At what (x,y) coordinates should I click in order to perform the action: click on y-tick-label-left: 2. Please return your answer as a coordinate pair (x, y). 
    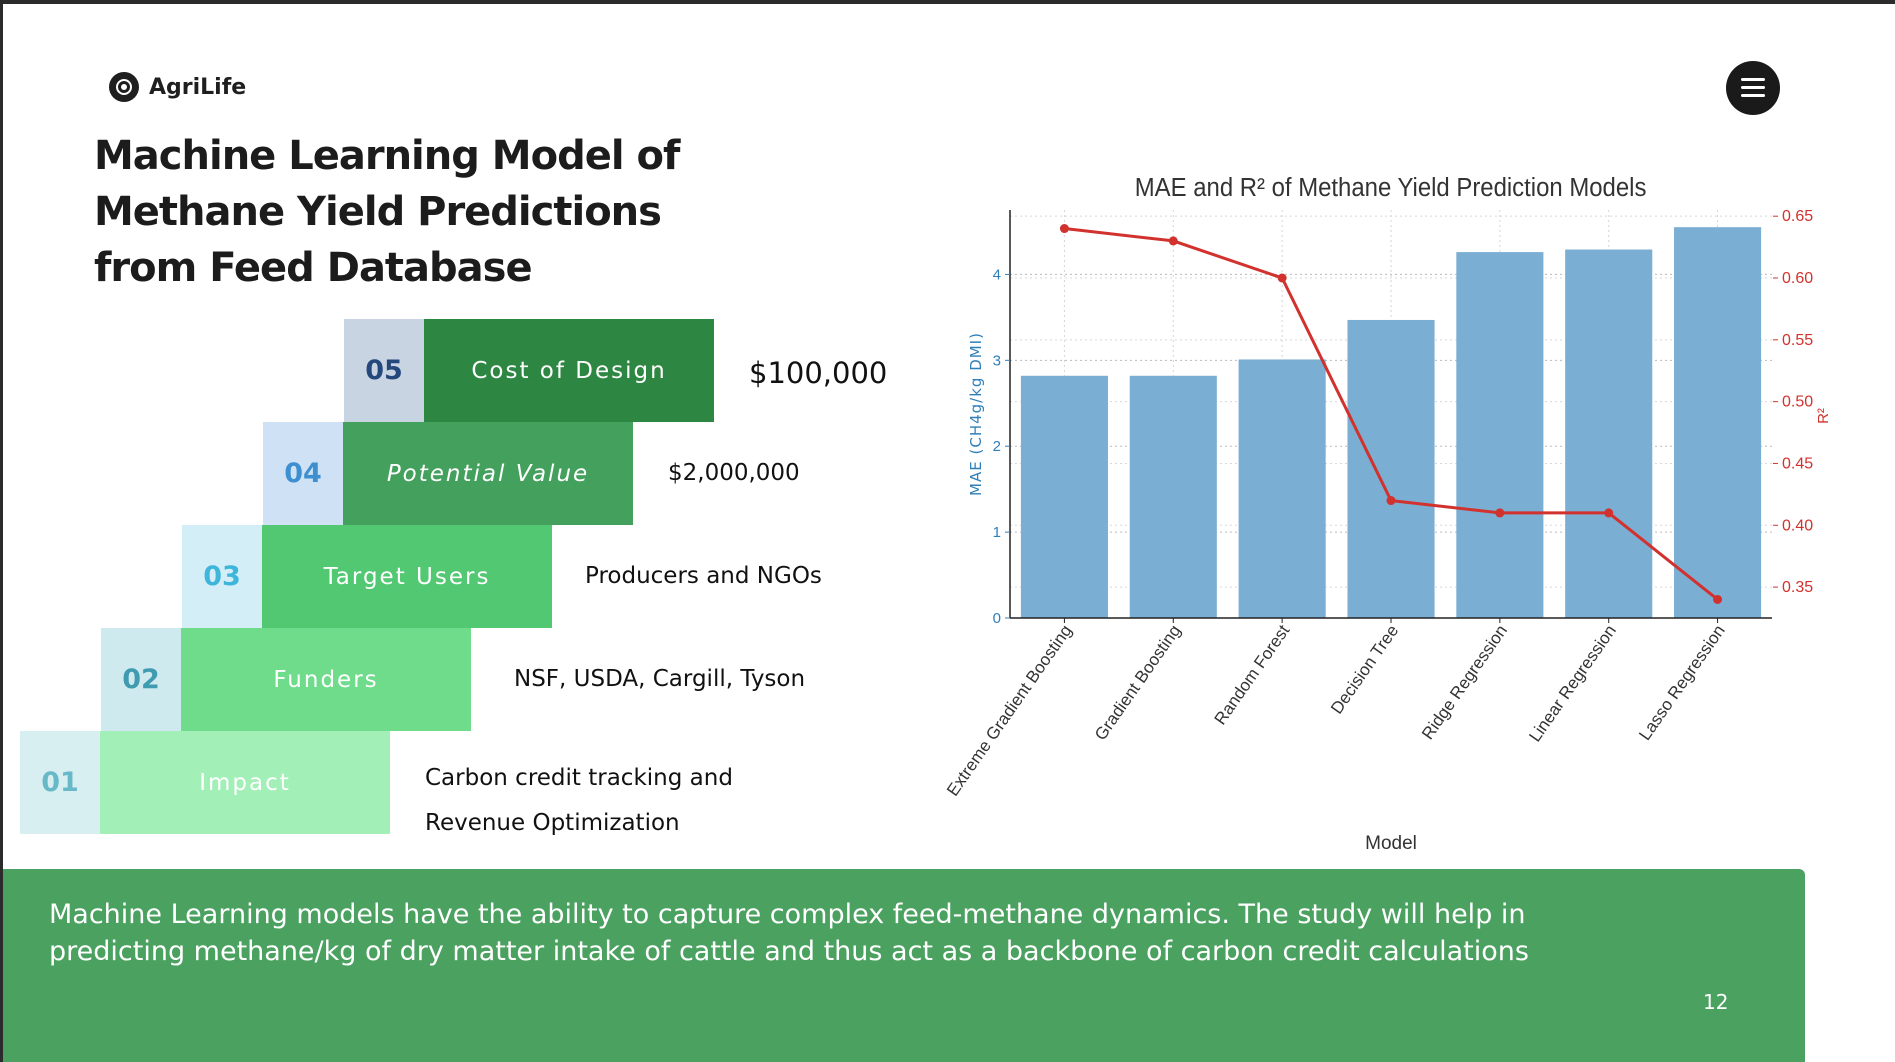
    Looking at the image, I should click on (997, 446).